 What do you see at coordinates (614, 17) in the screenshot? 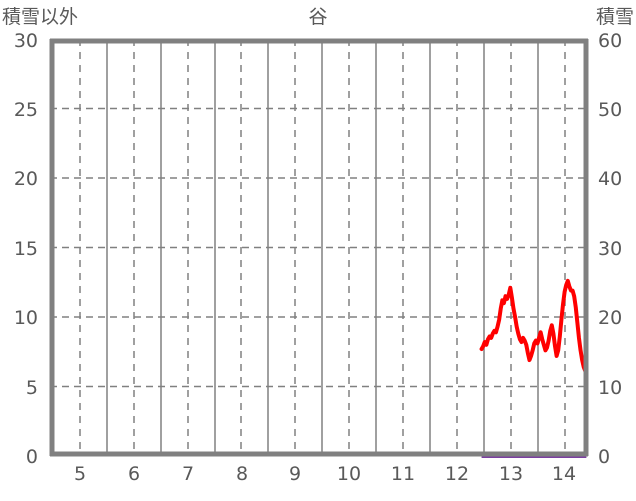
I see `right-axis-title: 積雪` at bounding box center [614, 17].